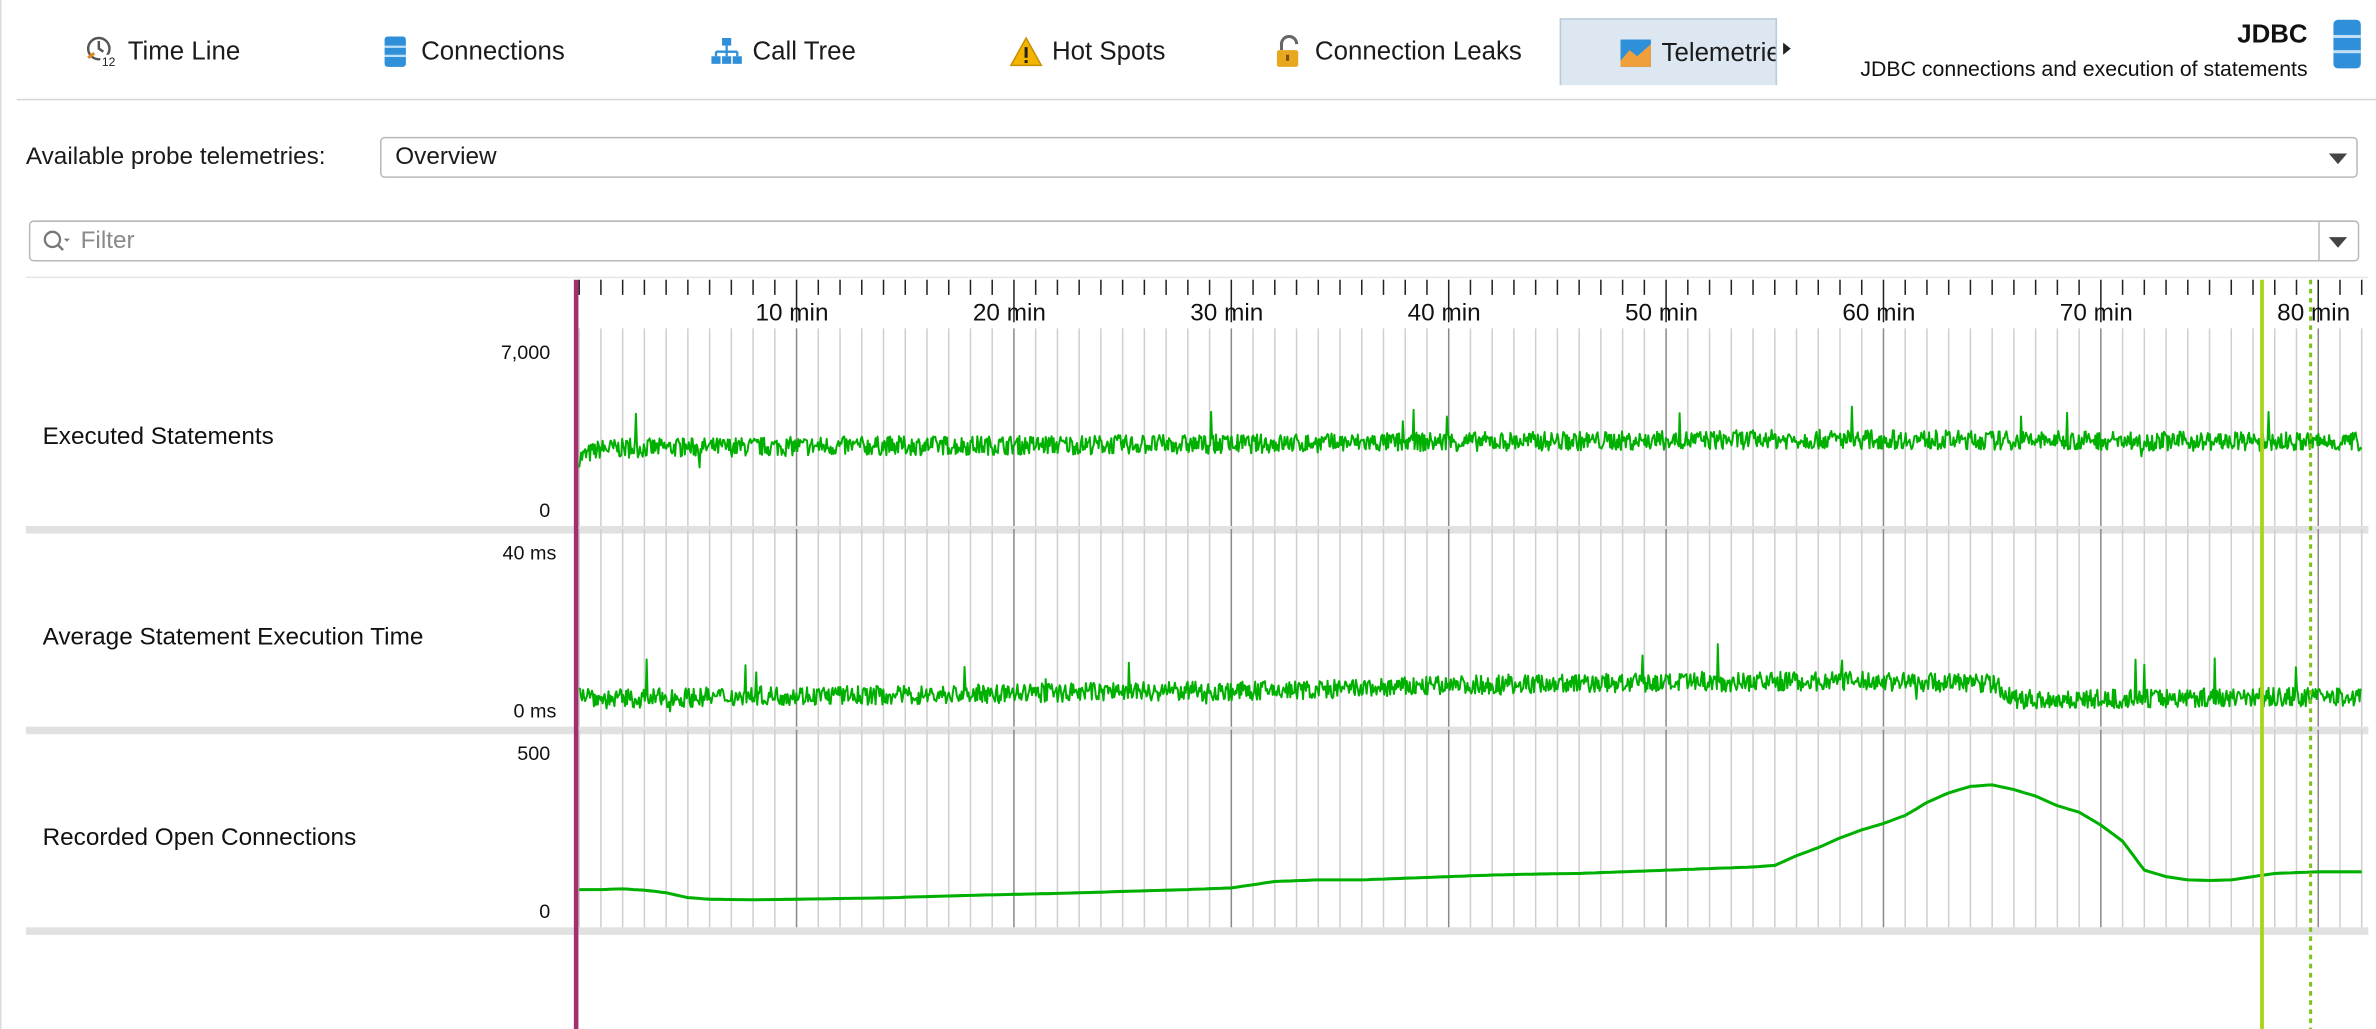 This screenshot has height=1029, width=2376. I want to click on tab-connection-leaks: Connection Leaks, so click(1397, 51).